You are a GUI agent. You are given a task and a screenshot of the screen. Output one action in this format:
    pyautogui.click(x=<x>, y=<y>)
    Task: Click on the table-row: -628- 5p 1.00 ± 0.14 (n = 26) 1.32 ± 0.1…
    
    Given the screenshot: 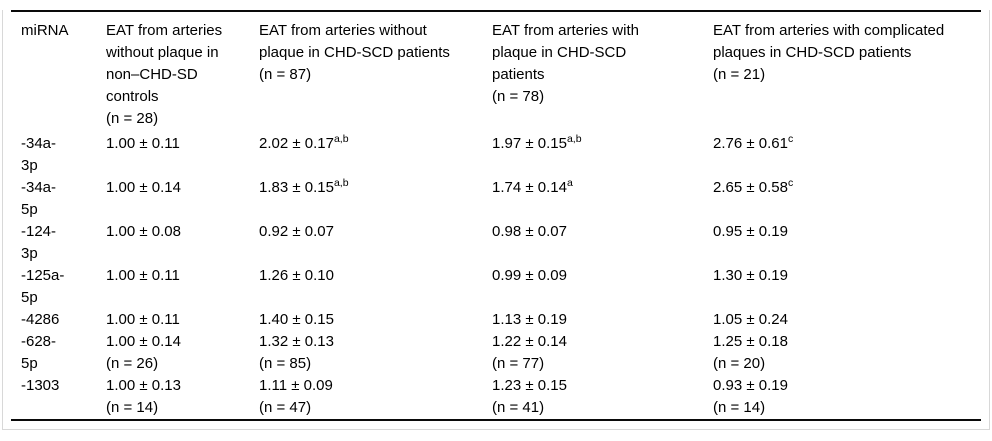 What is the action you would take?
    pyautogui.click(x=496, y=353)
    